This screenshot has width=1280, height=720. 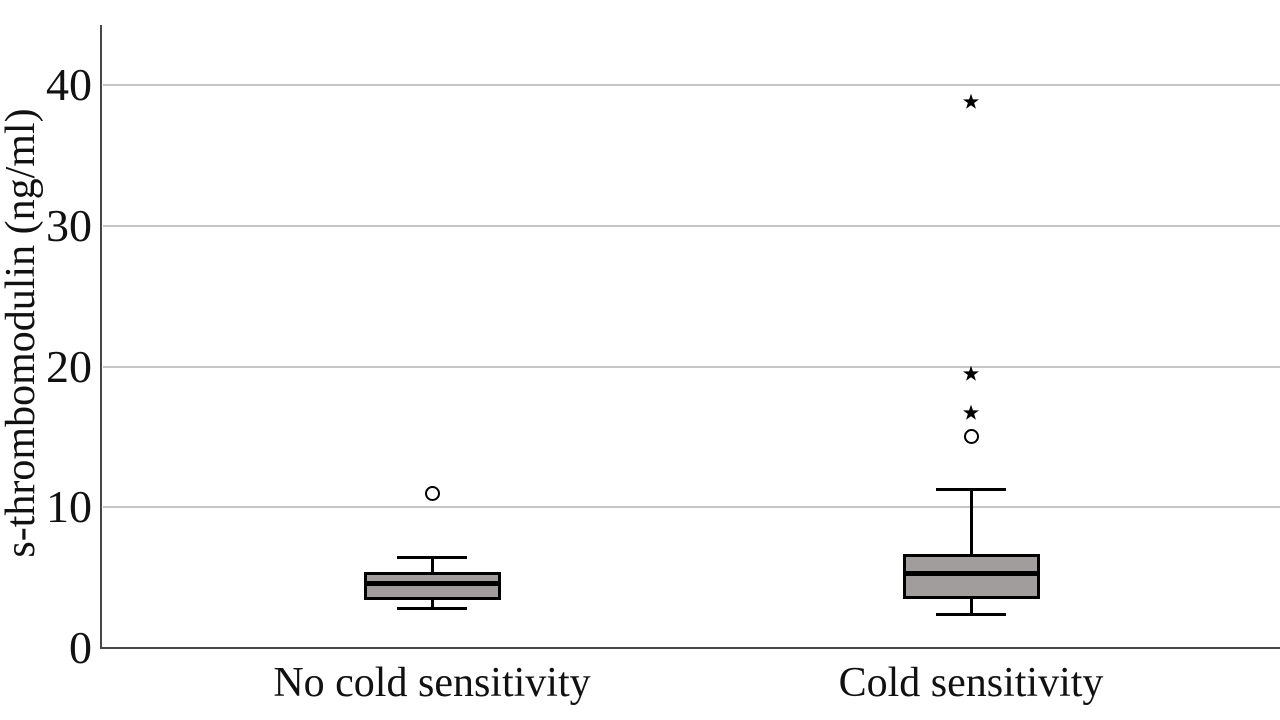 I want to click on x-axis-line, so click(x=690, y=648).